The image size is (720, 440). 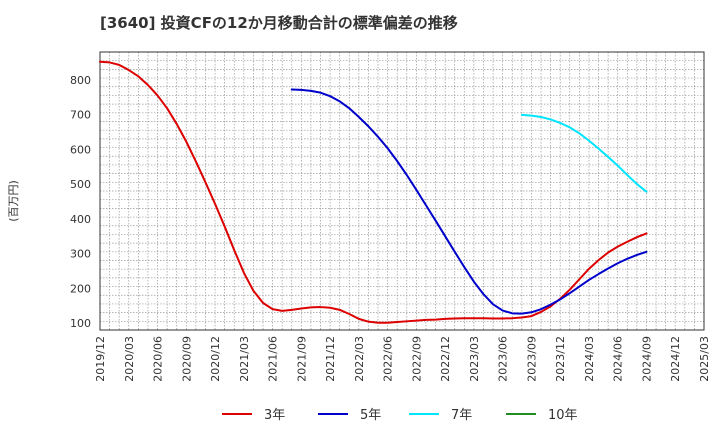 I want to click on x-tick-label: 2024/12, so click(x=675, y=359).